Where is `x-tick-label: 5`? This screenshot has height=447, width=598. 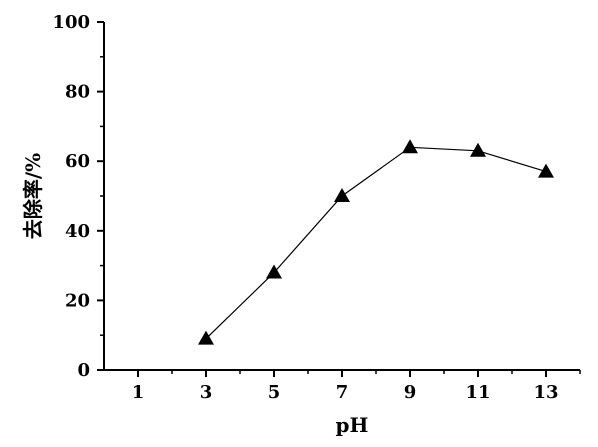
x-tick-label: 5 is located at coordinates (274, 392).